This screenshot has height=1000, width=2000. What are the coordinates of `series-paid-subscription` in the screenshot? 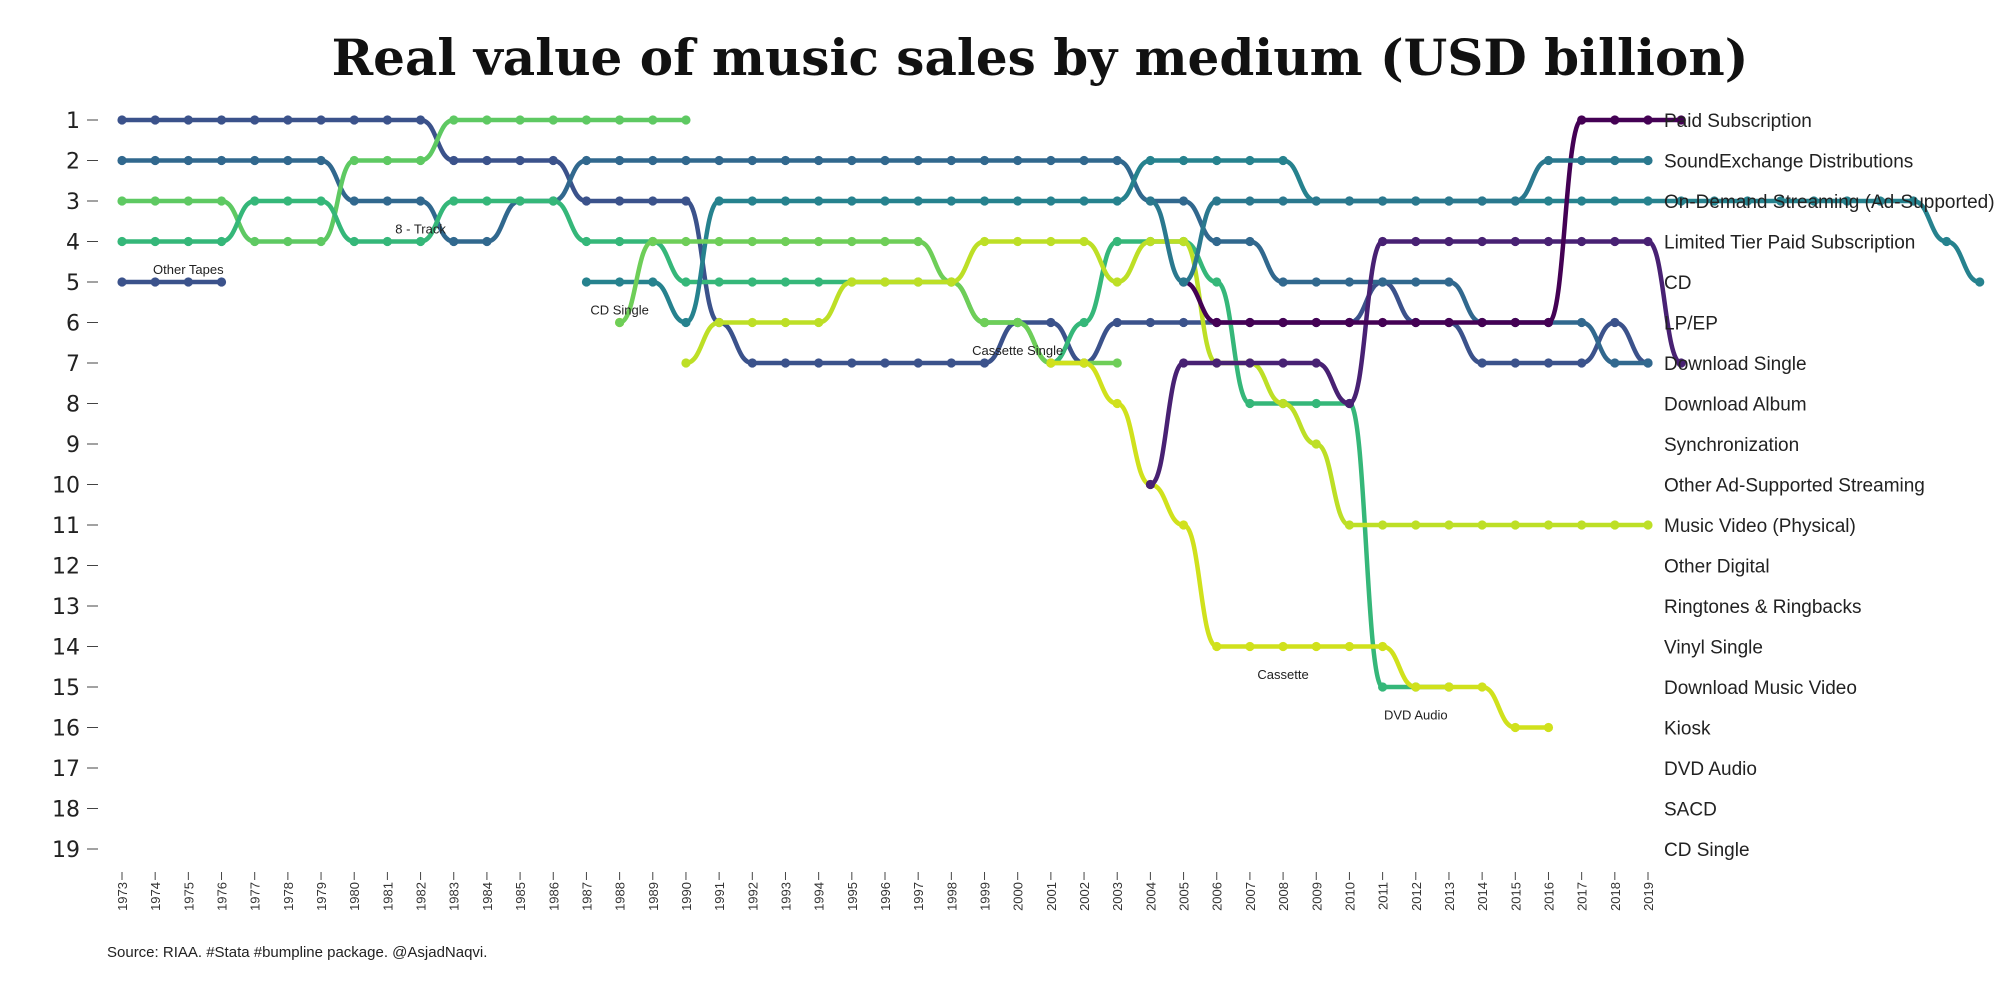 It's located at (1432, 221).